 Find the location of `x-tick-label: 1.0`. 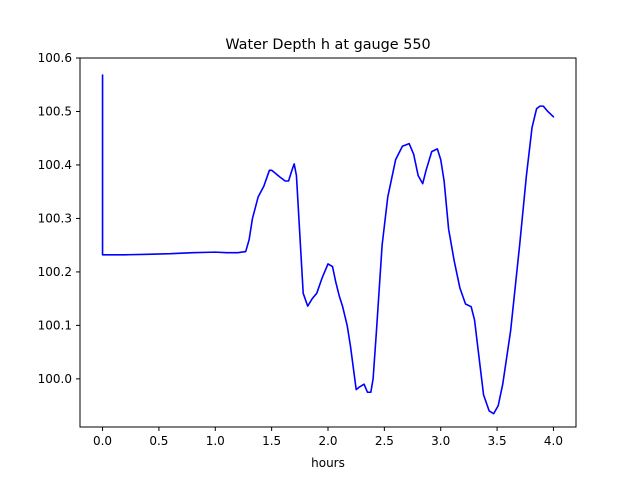

x-tick-label: 1.0 is located at coordinates (215, 441).